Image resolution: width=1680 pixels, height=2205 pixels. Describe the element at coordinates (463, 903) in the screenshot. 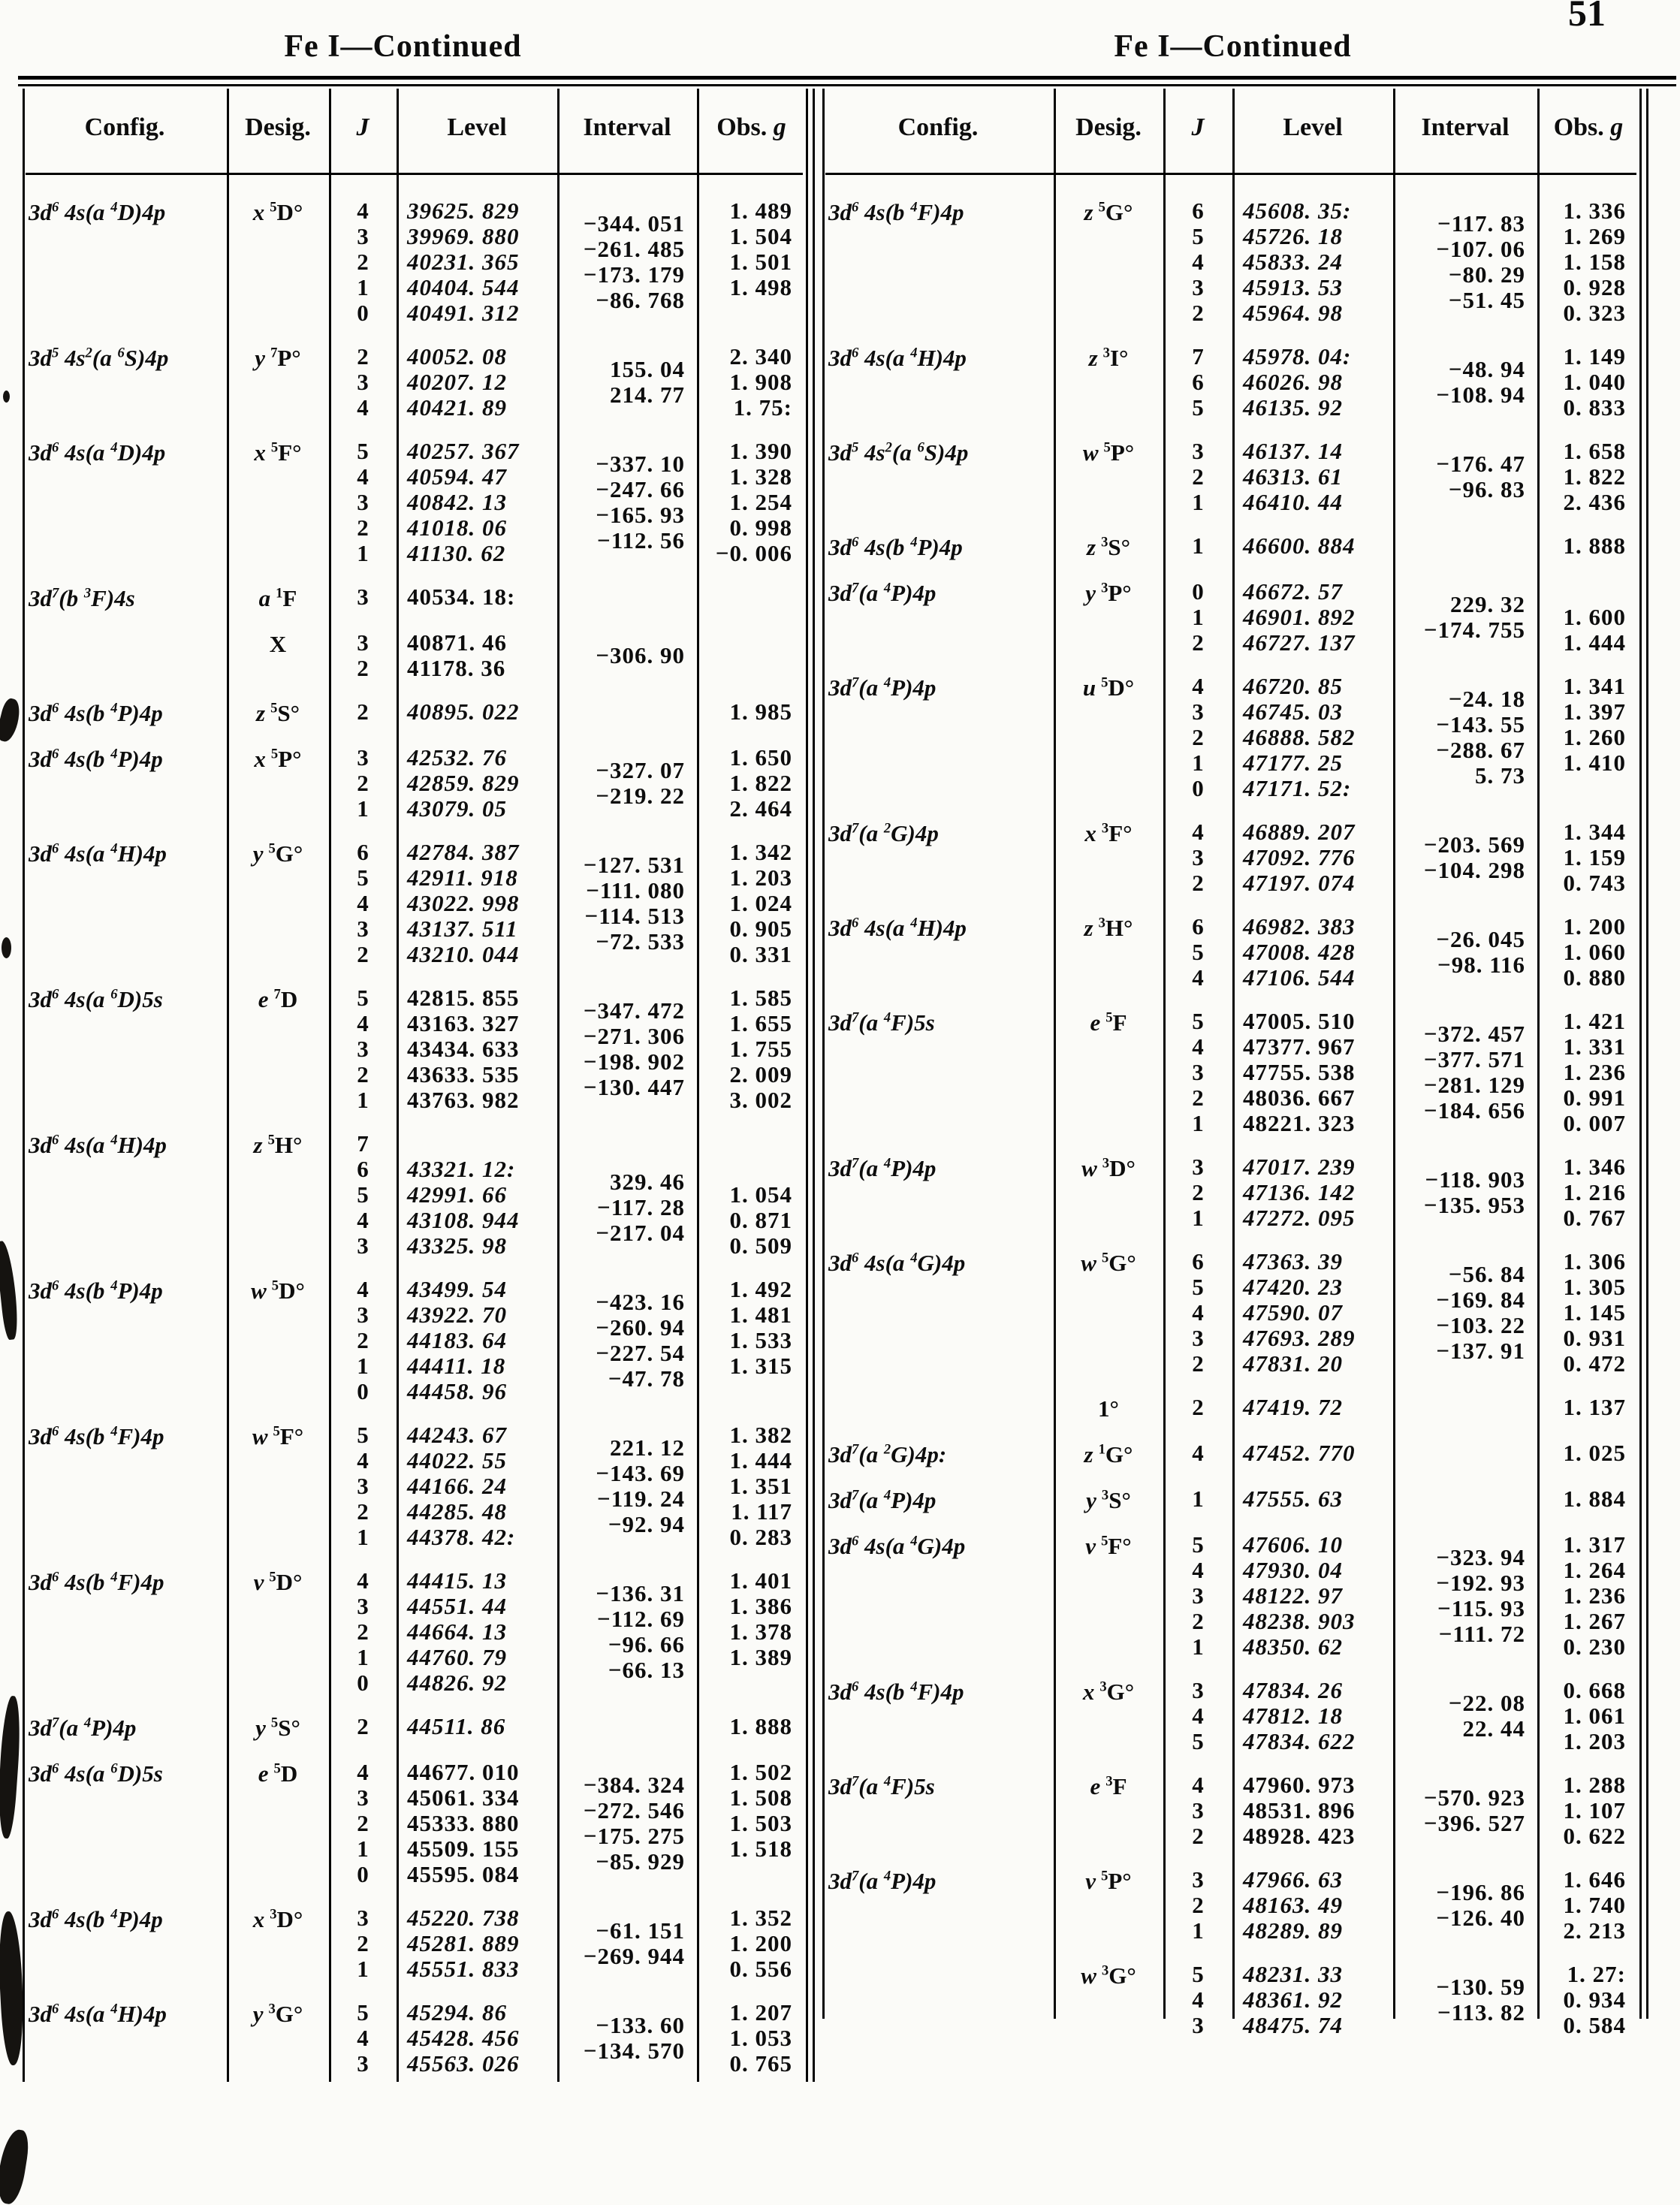

I see `level-value: 43022. 998` at that location.